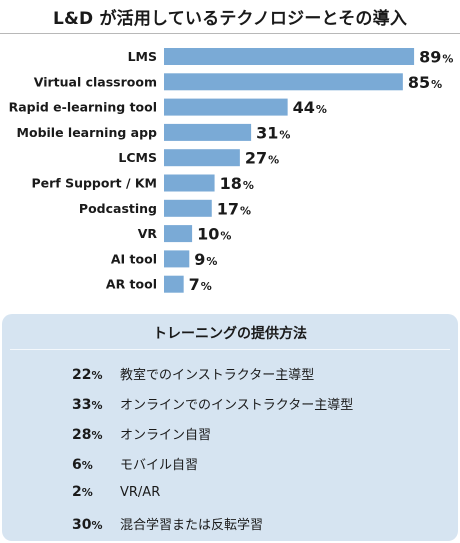 This screenshot has width=460, height=543. I want to click on category-label: LMS, so click(142, 56).